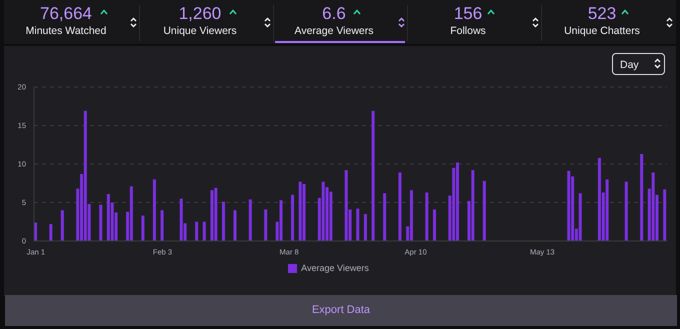  What do you see at coordinates (468, 14) in the screenshot?
I see `text: 156` at bounding box center [468, 14].